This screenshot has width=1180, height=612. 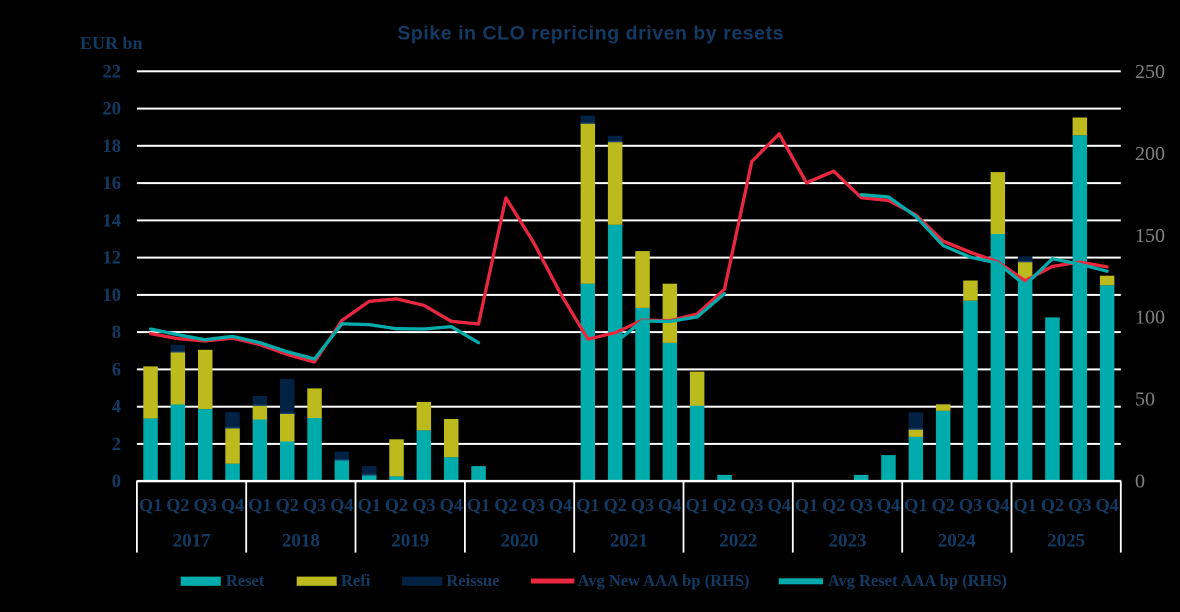 What do you see at coordinates (245, 580) in the screenshot?
I see `svg-text: Reset` at bounding box center [245, 580].